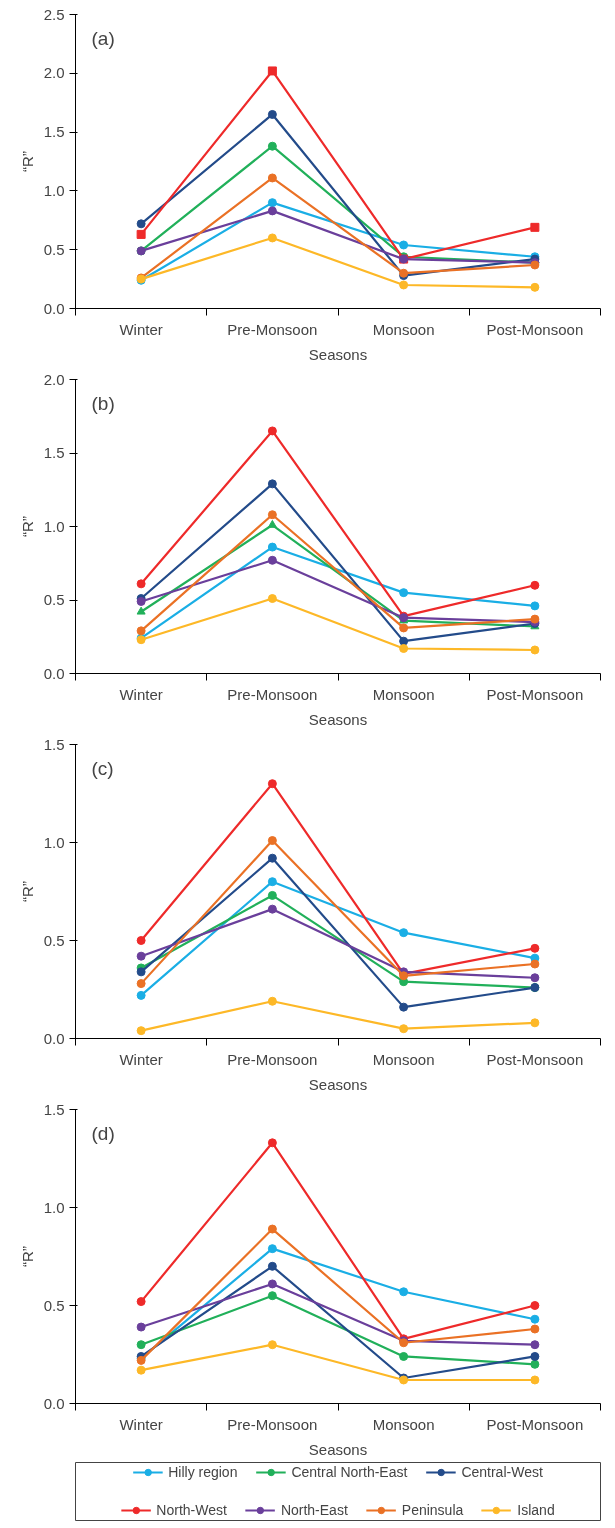  I want to click on legend-label: North-West, so click(191, 1510).